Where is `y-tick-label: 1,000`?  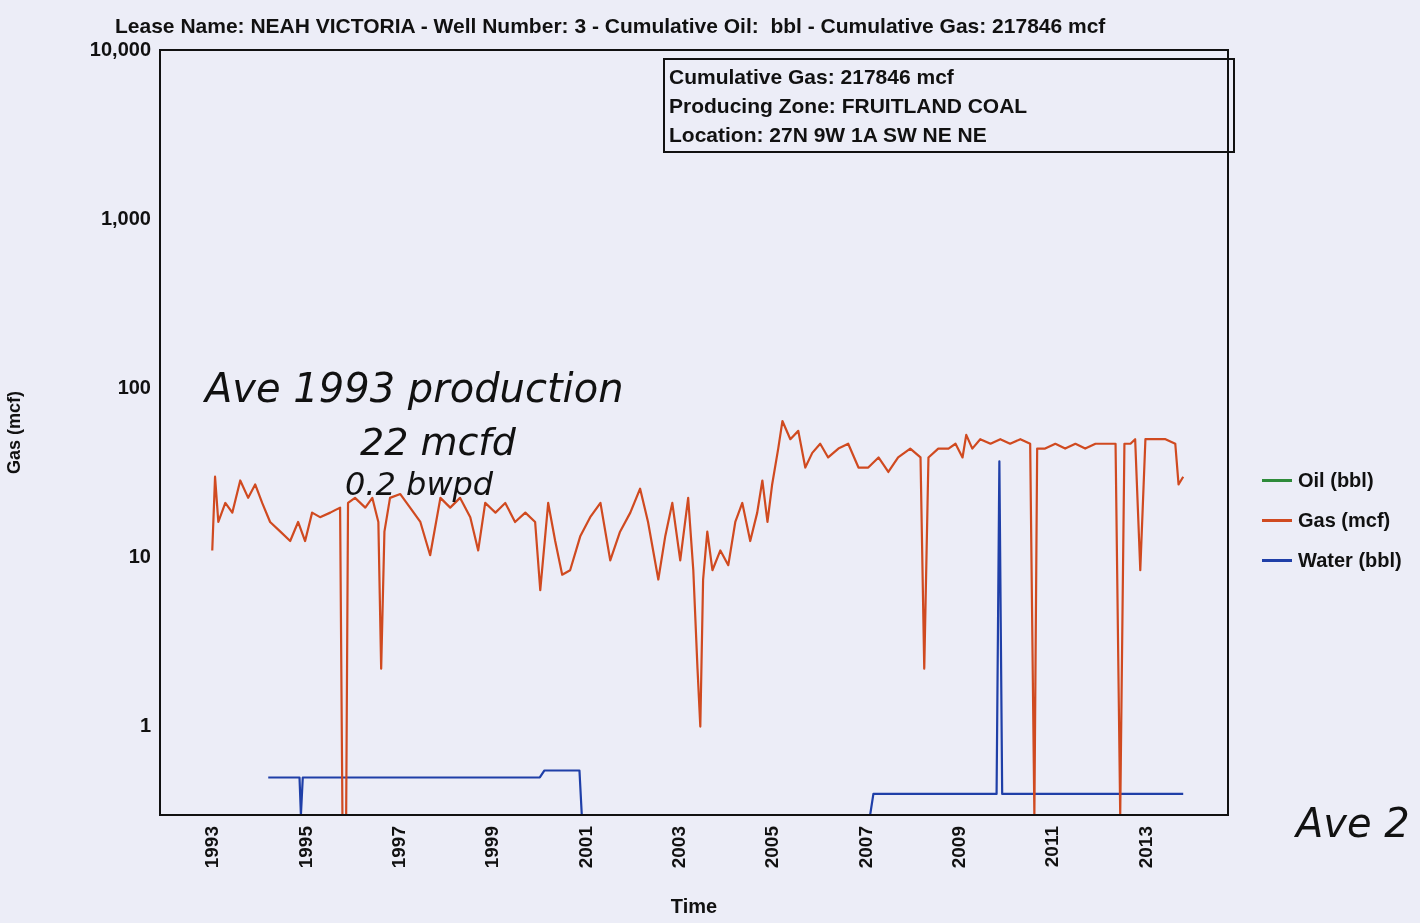 y-tick-label: 1,000 is located at coordinates (125, 217).